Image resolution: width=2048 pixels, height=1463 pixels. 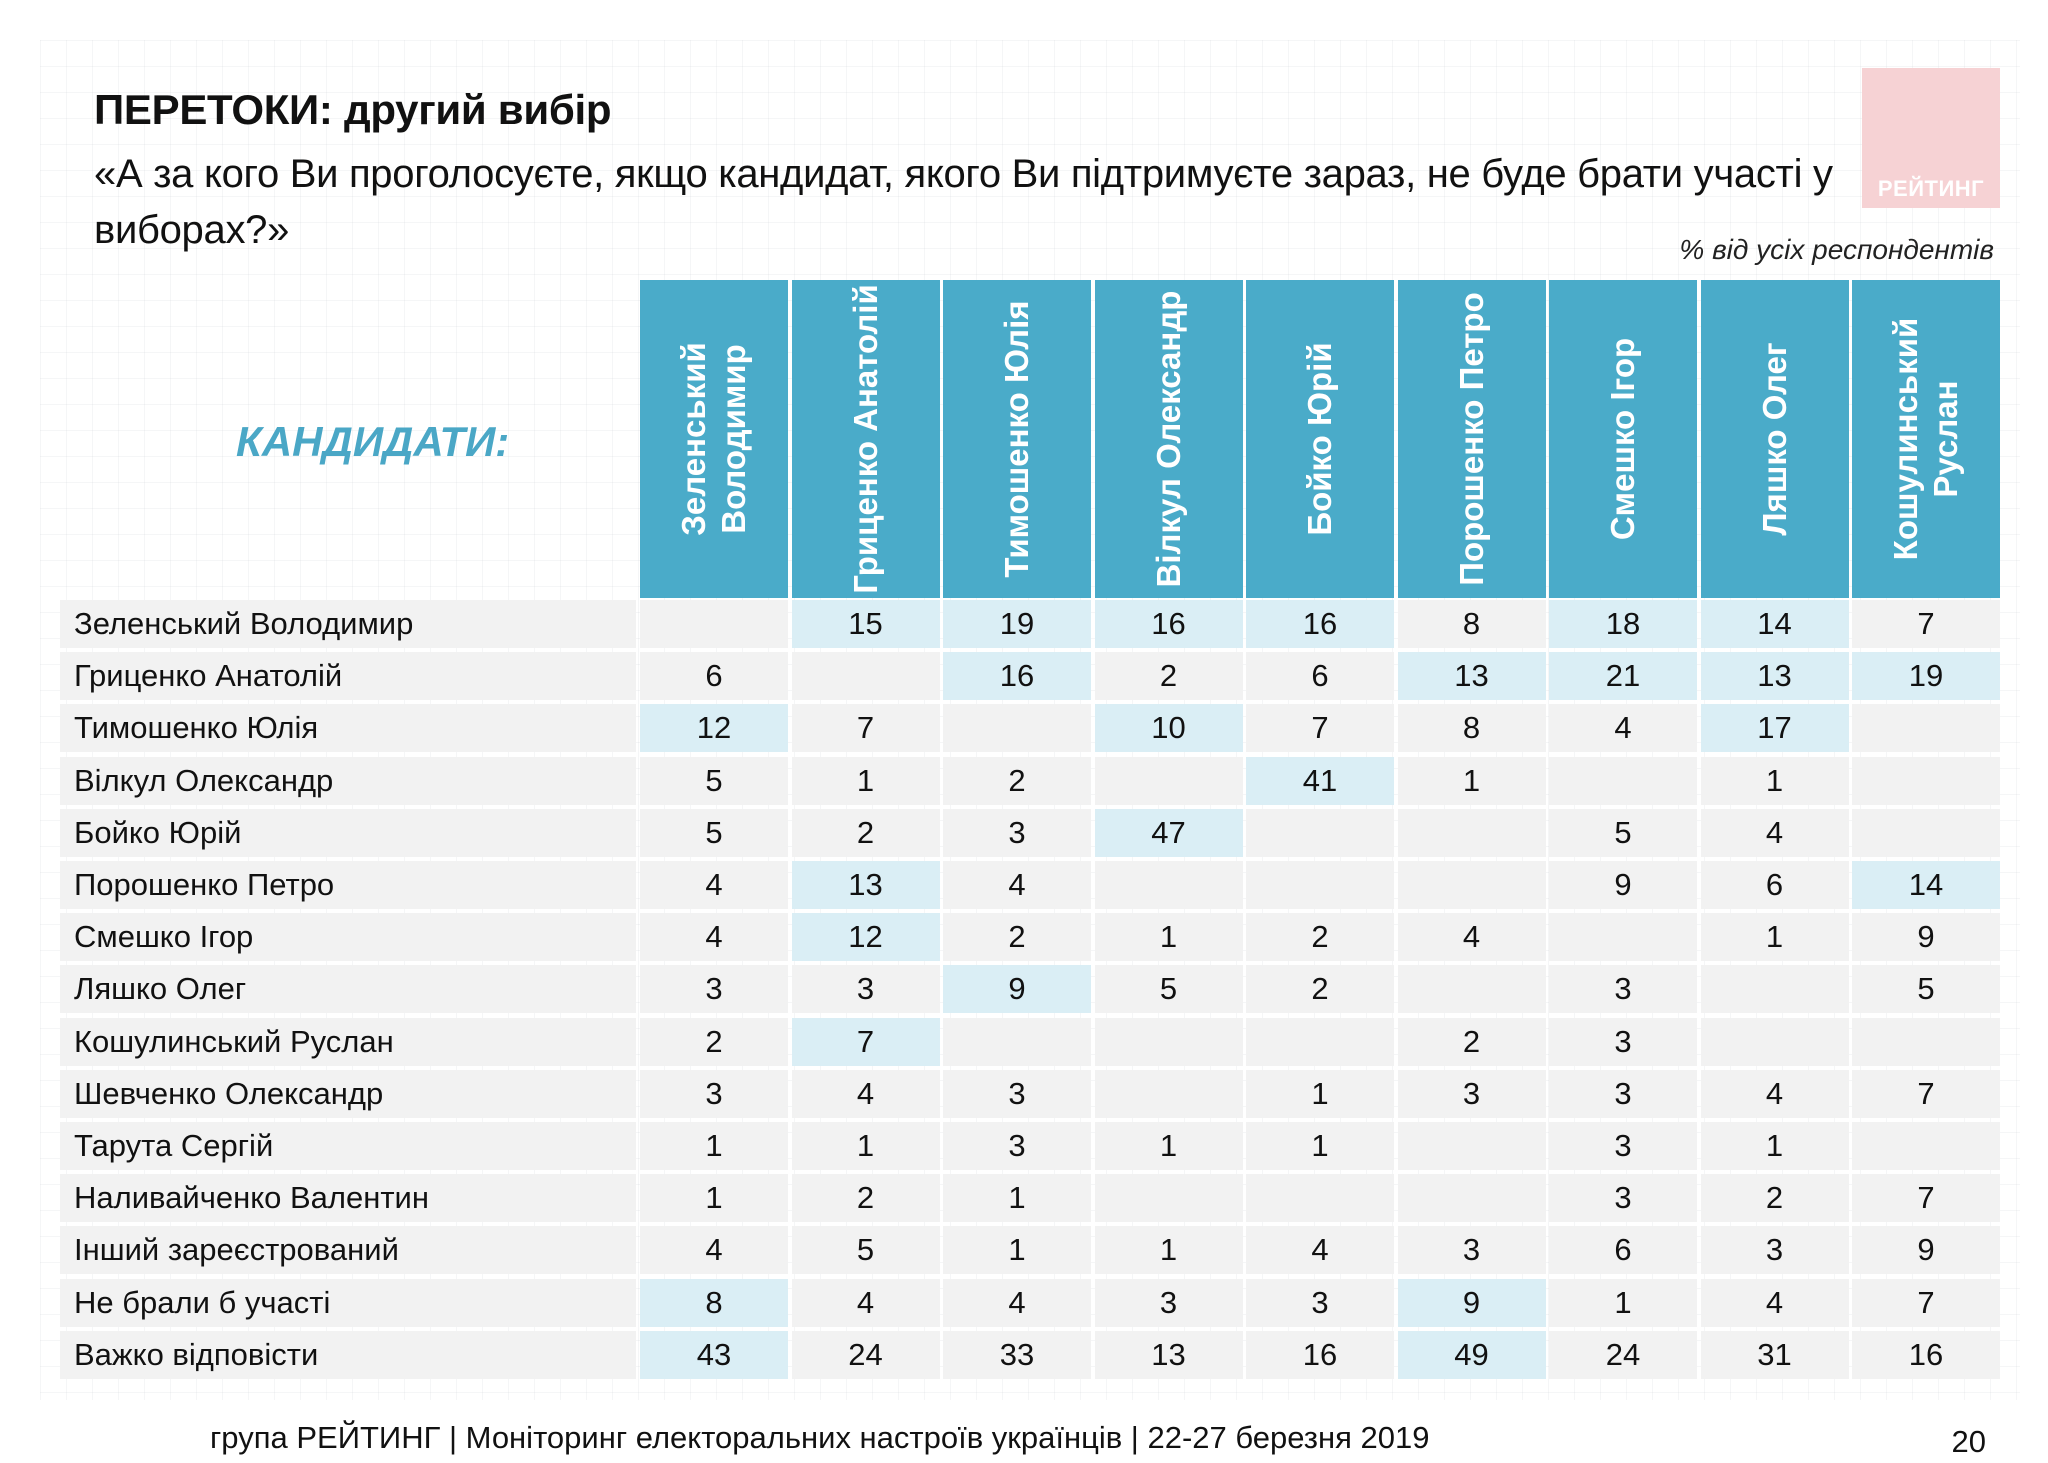 I want to click on column-header-line: Смешко Ігор, so click(x=1622, y=439).